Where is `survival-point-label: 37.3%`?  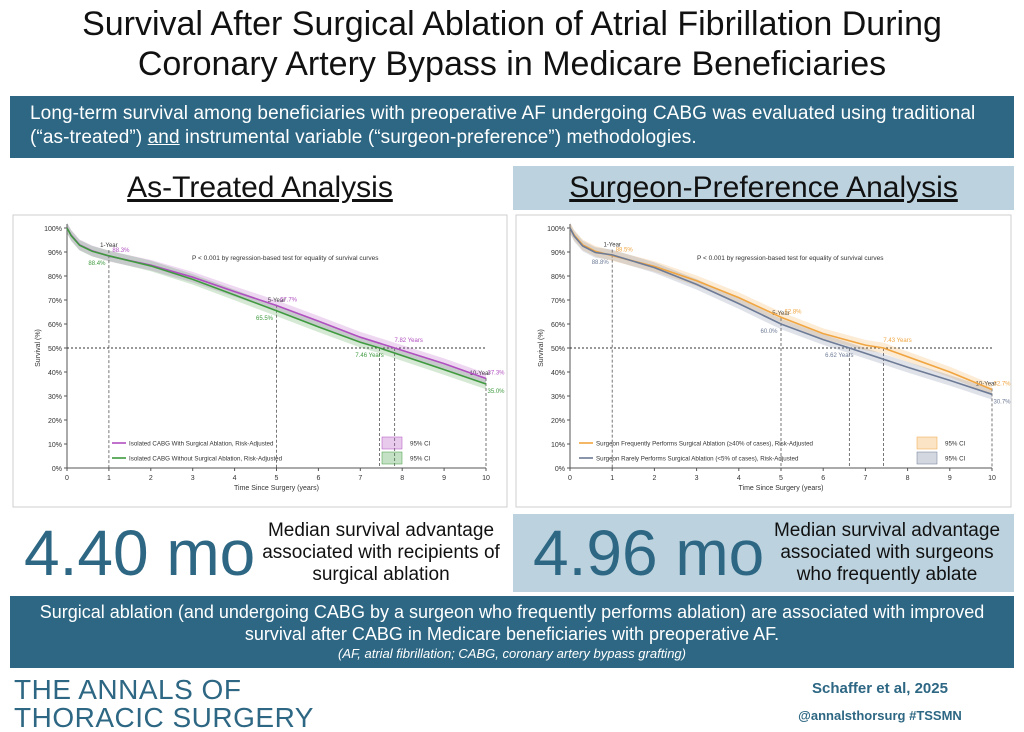 survival-point-label: 37.3% is located at coordinates (496, 373).